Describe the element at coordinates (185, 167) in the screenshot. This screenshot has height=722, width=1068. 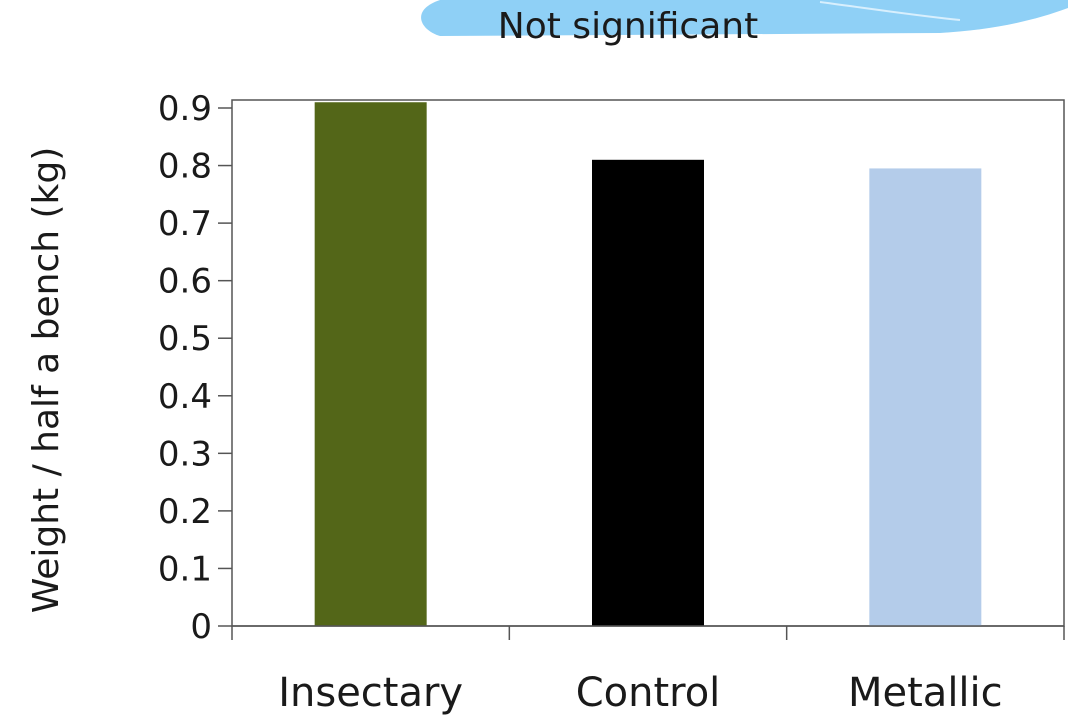
I see `y-tick-label: 0.8` at that location.